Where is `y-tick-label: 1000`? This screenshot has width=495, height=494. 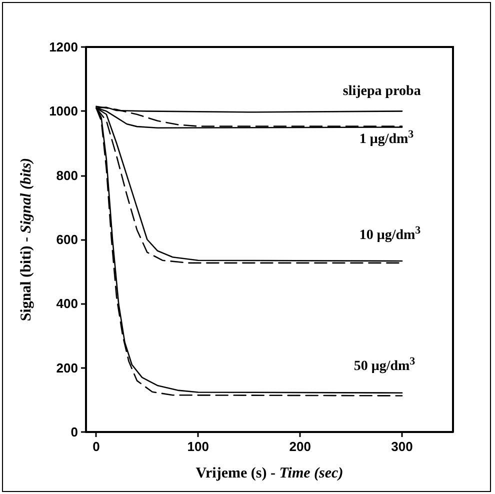
y-tick-label: 1000 is located at coordinates (63, 111).